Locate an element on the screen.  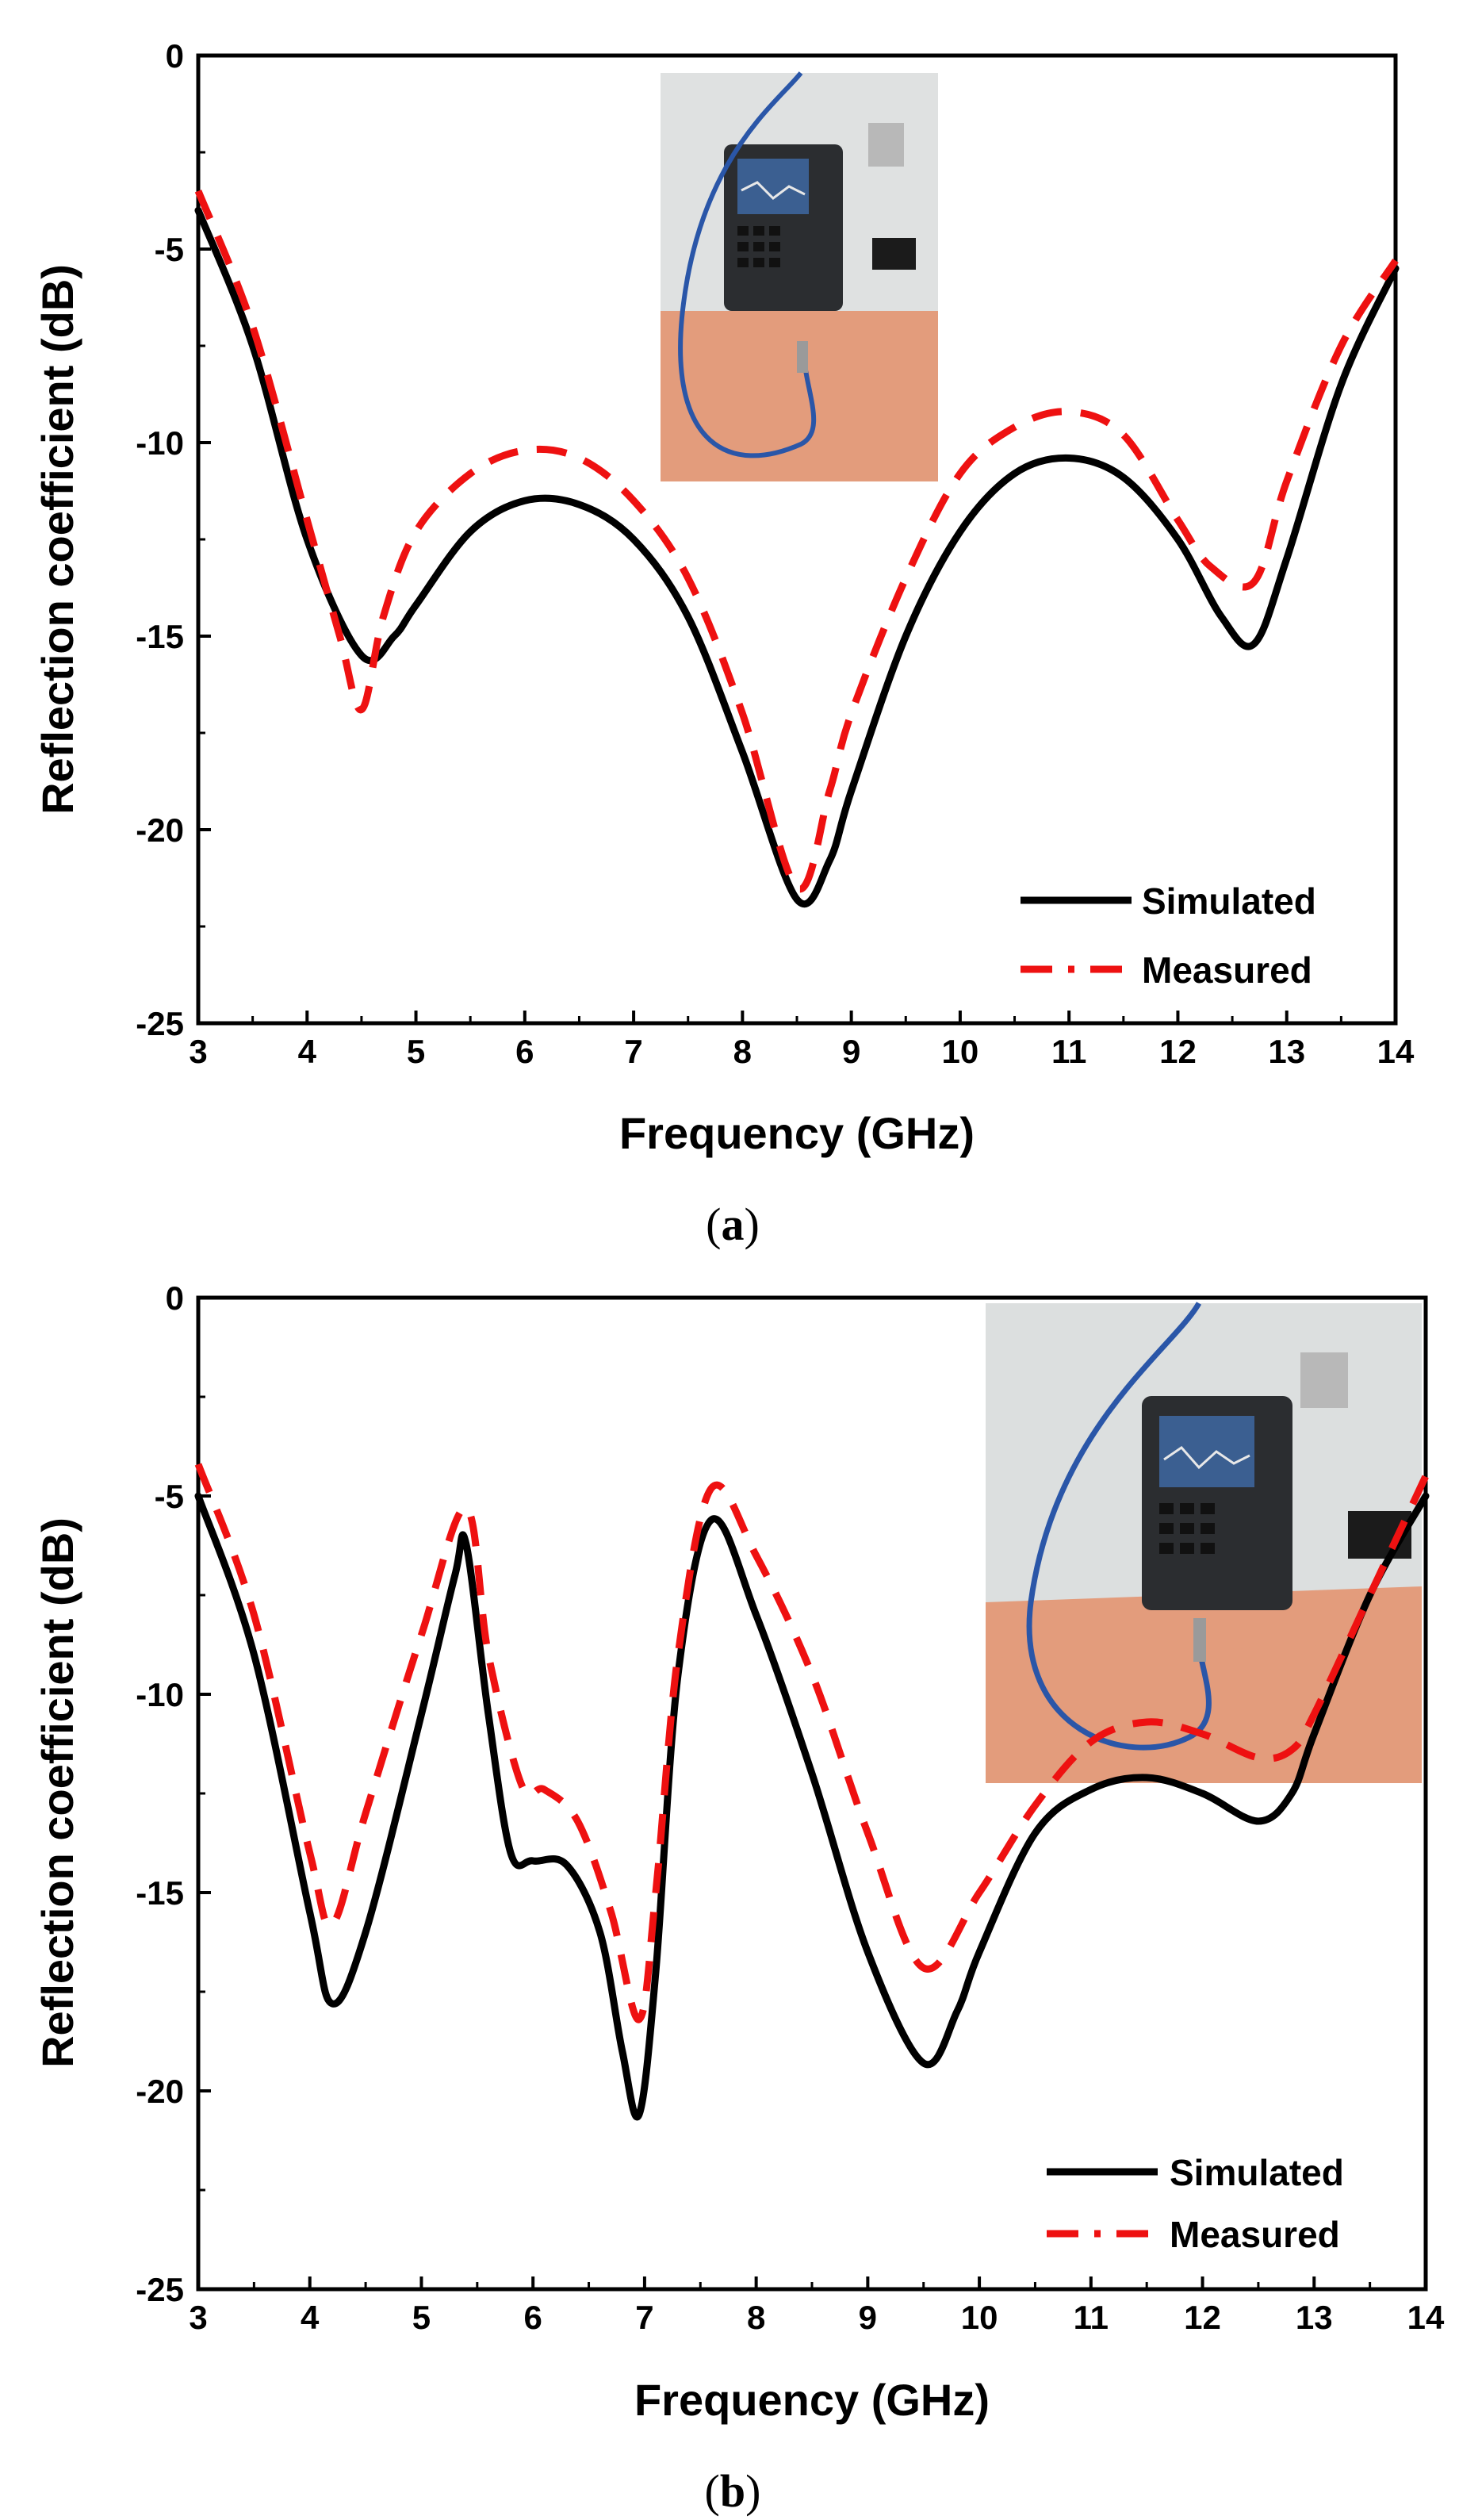
caption-b: (b) is located at coordinates (733, 2491).